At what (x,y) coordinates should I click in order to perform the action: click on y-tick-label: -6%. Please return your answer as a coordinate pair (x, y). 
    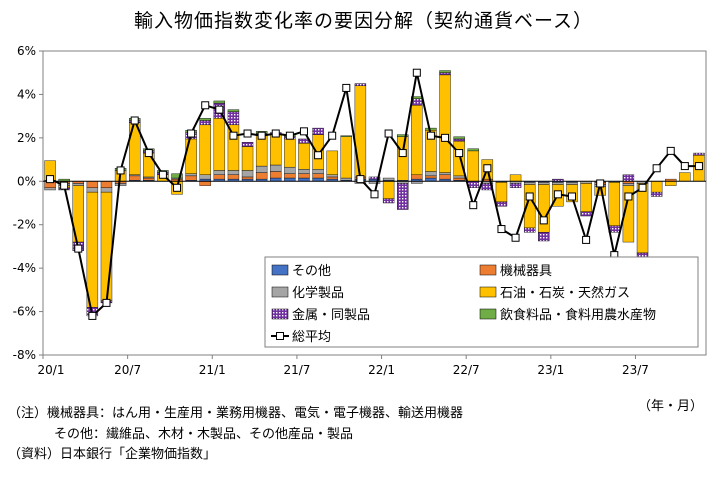
    Looking at the image, I should click on (24, 312).